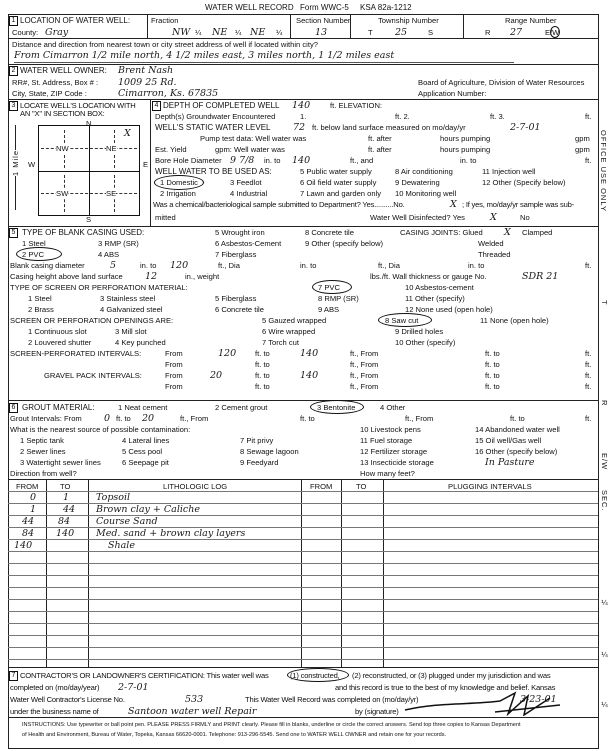 This screenshot has height=751, width=608. I want to click on use-oil-field: 6 Oil field water supply, so click(338, 182).